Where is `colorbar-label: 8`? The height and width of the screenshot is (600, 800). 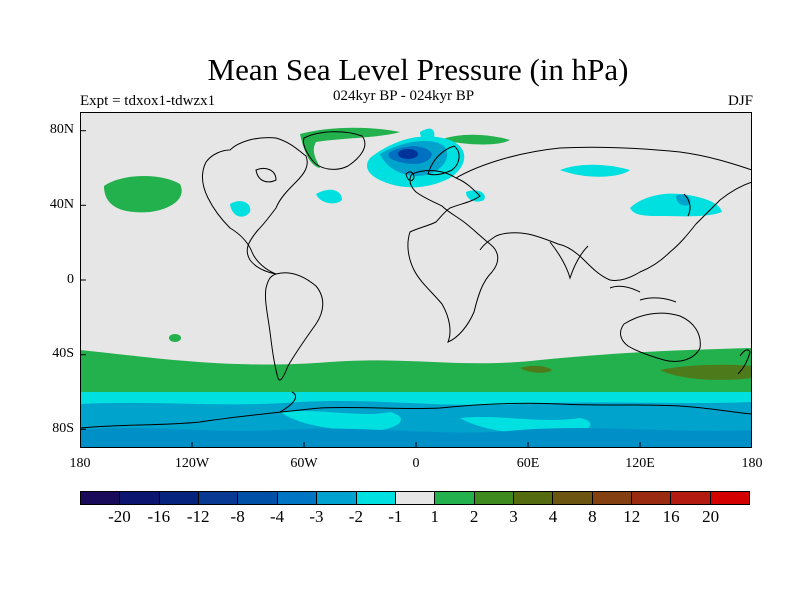 colorbar-label: 8 is located at coordinates (592, 516).